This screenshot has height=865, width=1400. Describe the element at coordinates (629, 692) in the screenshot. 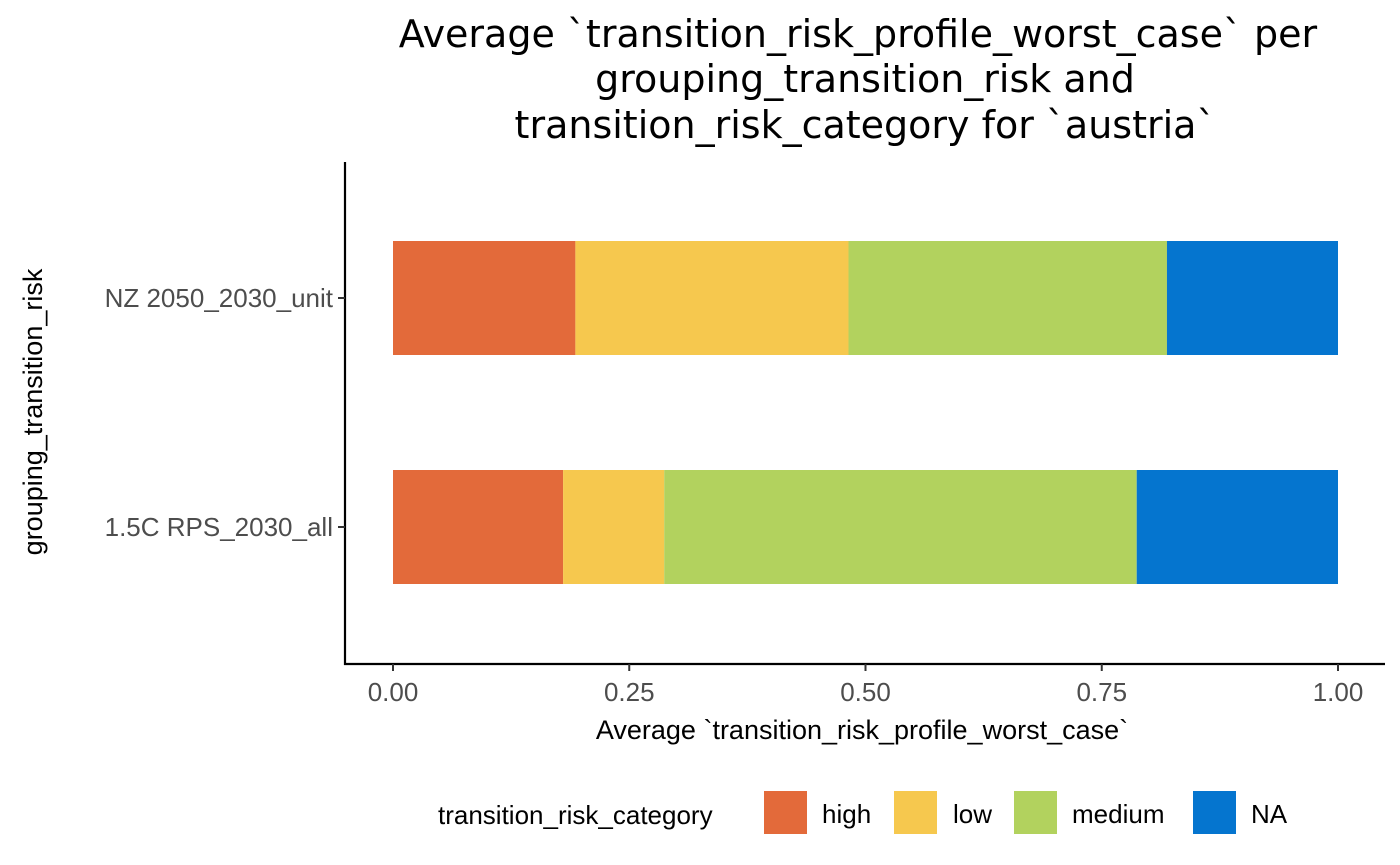

I see `x-tick-label: 0.25` at that location.